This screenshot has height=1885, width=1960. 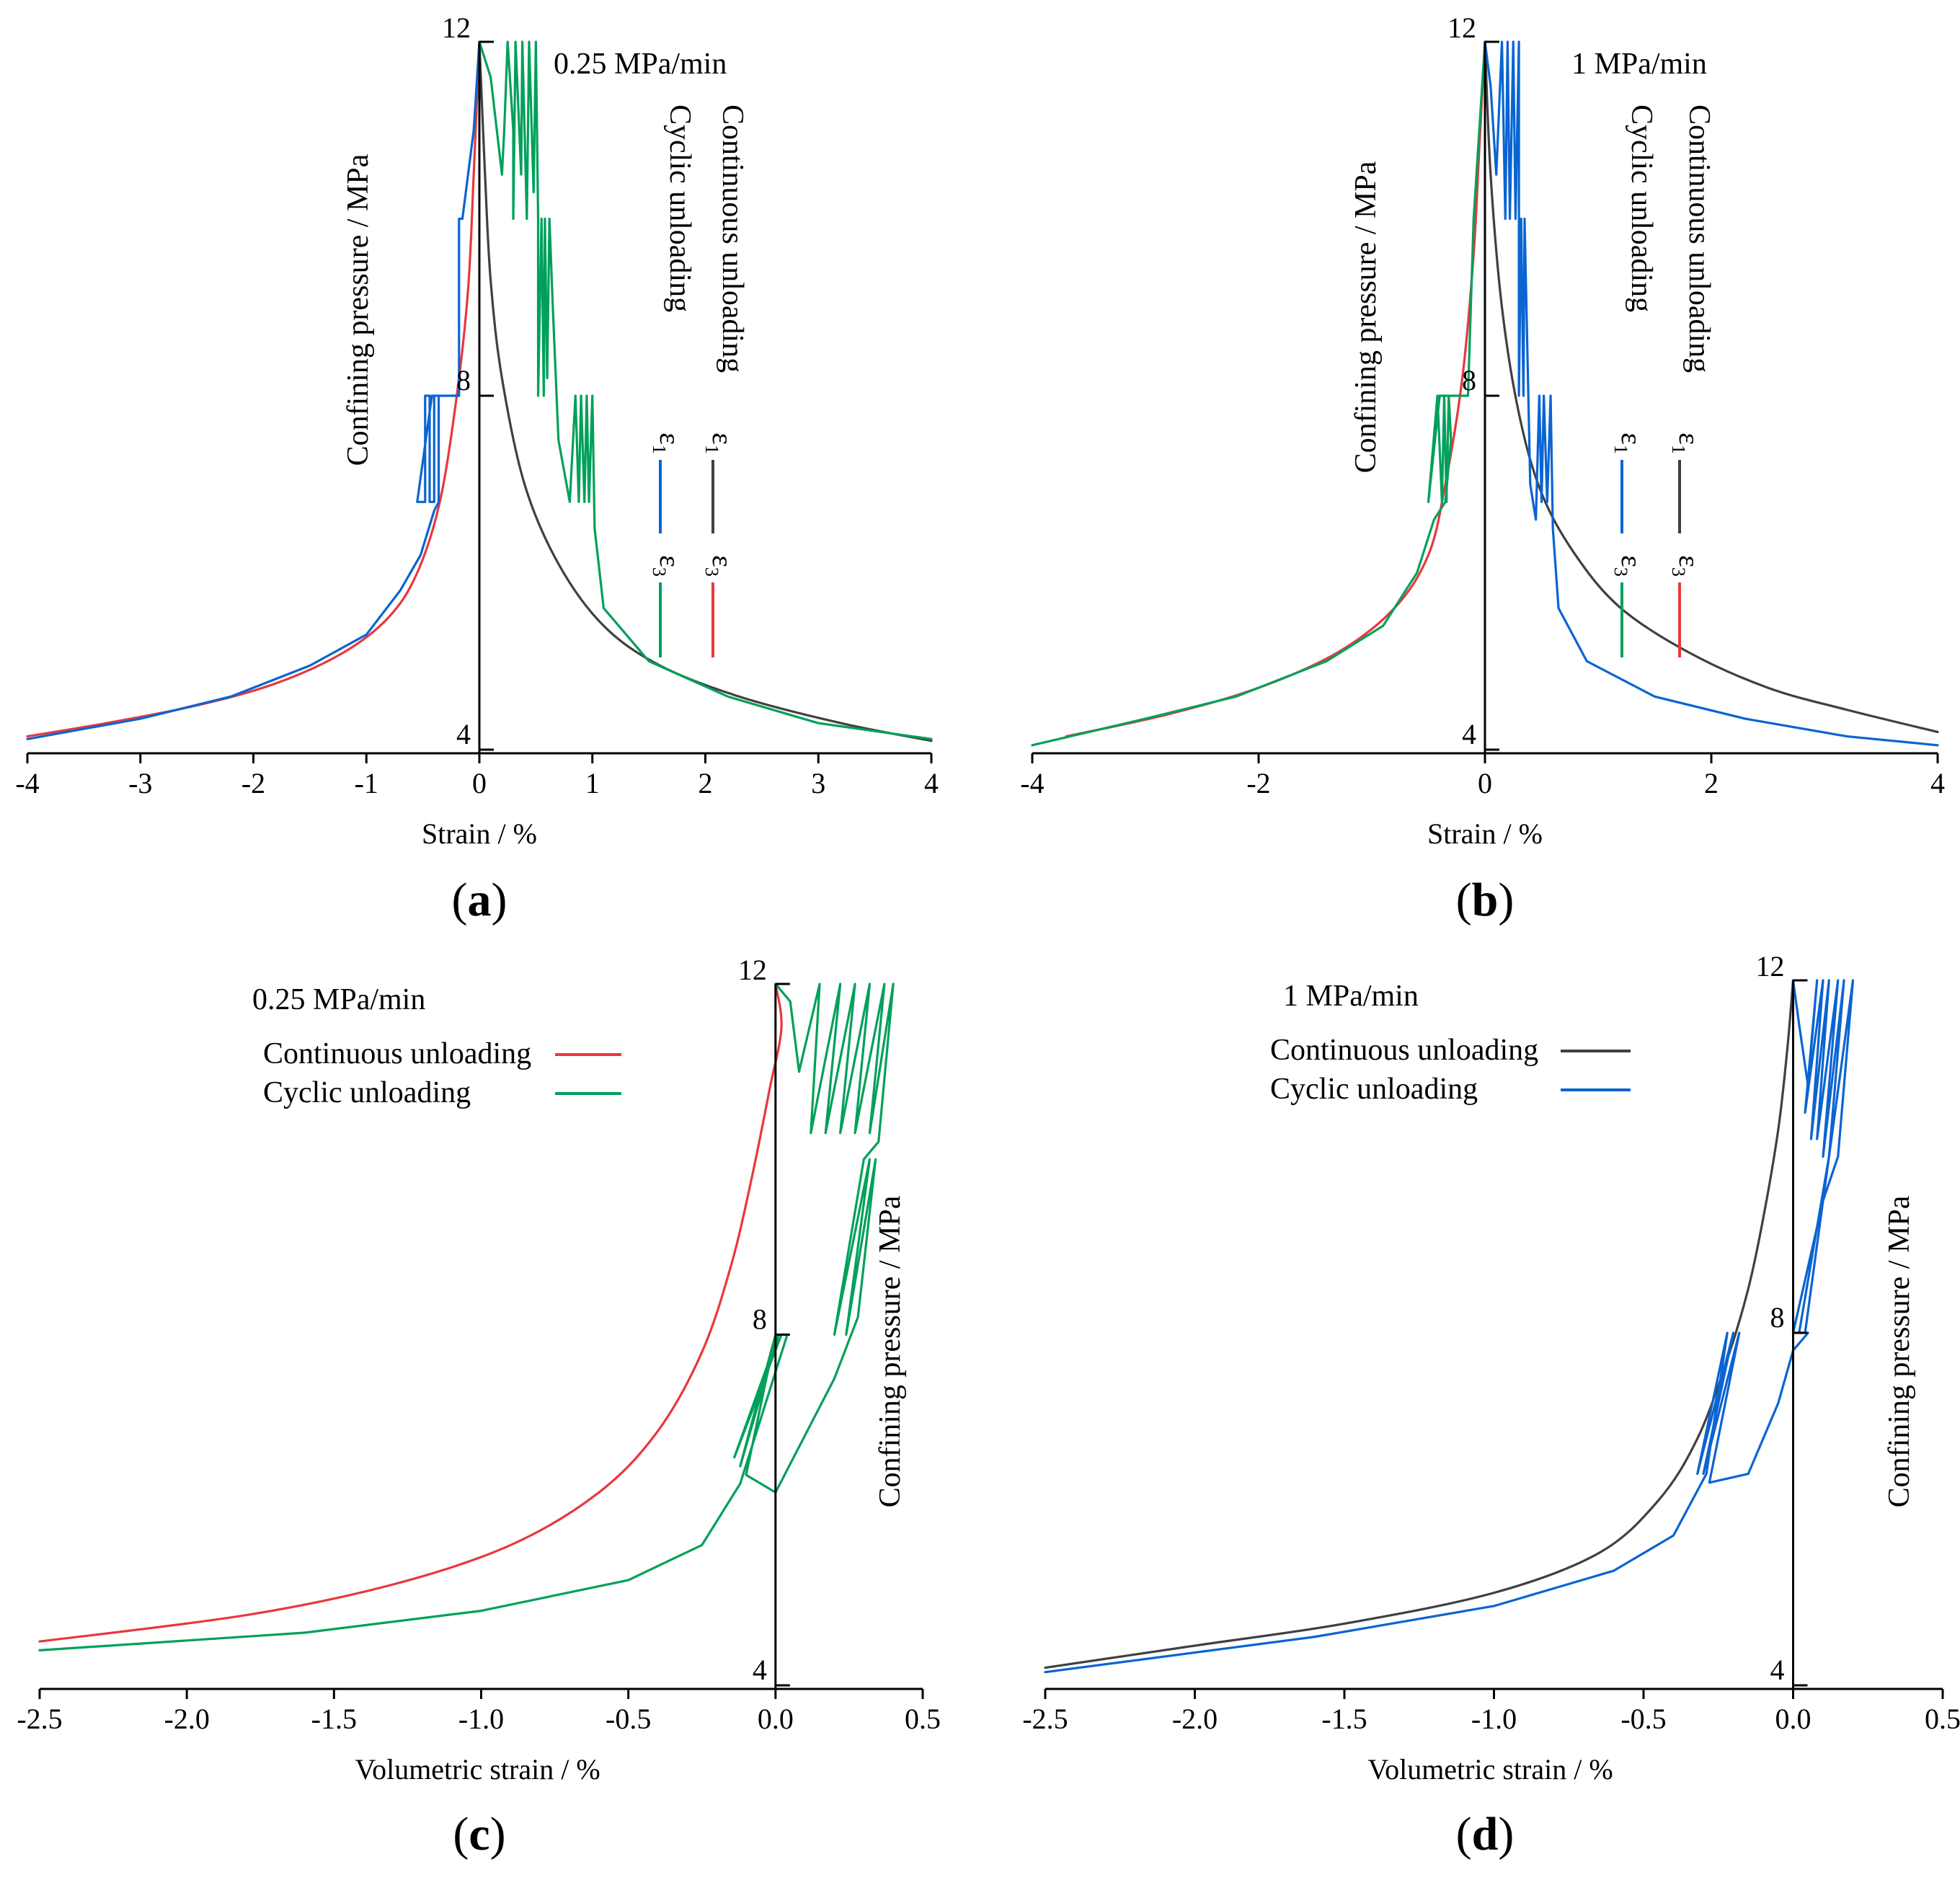 I want to click on x-axis-label-d: Volumetric strain / %, so click(x=1490, y=1769).